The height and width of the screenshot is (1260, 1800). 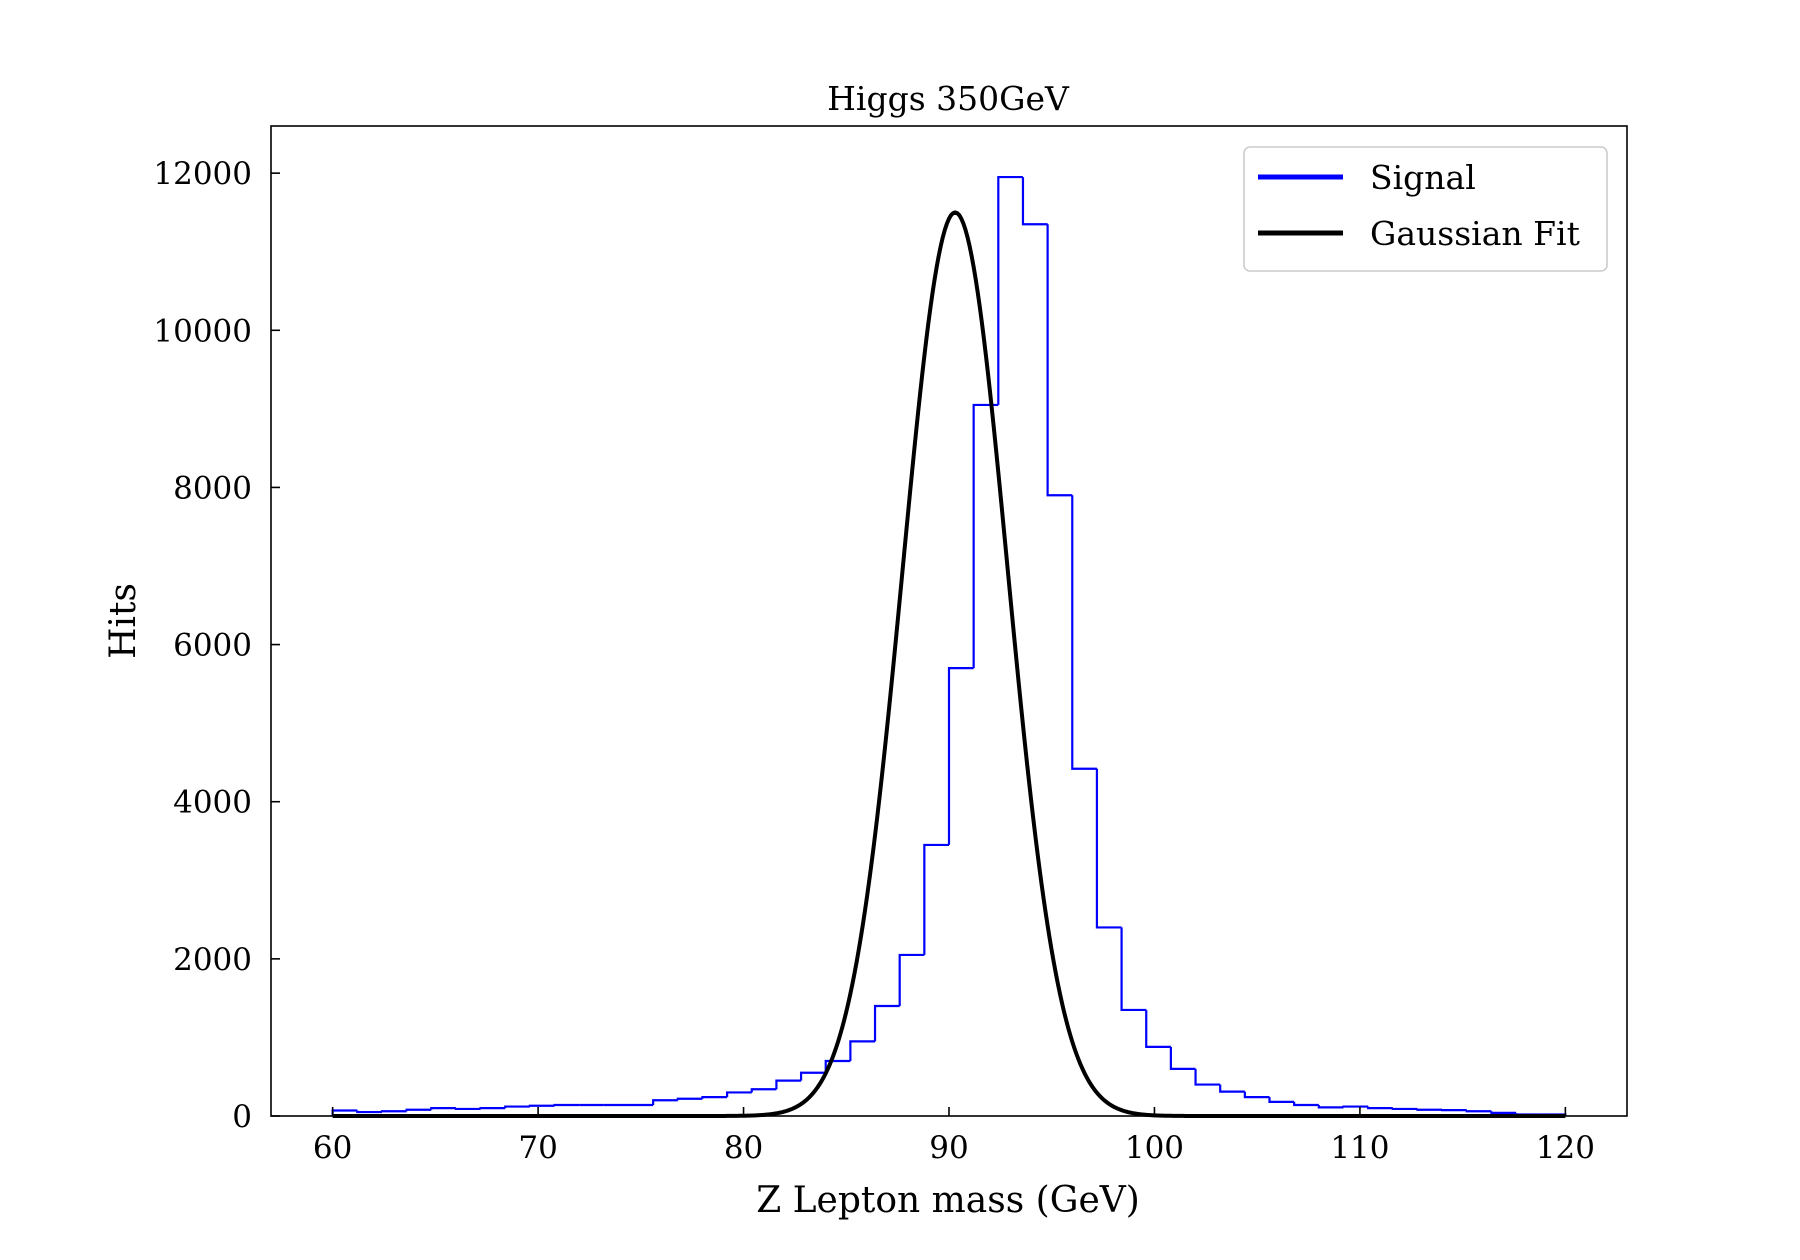 I want to click on y-tick-label: 6000, so click(x=212, y=646).